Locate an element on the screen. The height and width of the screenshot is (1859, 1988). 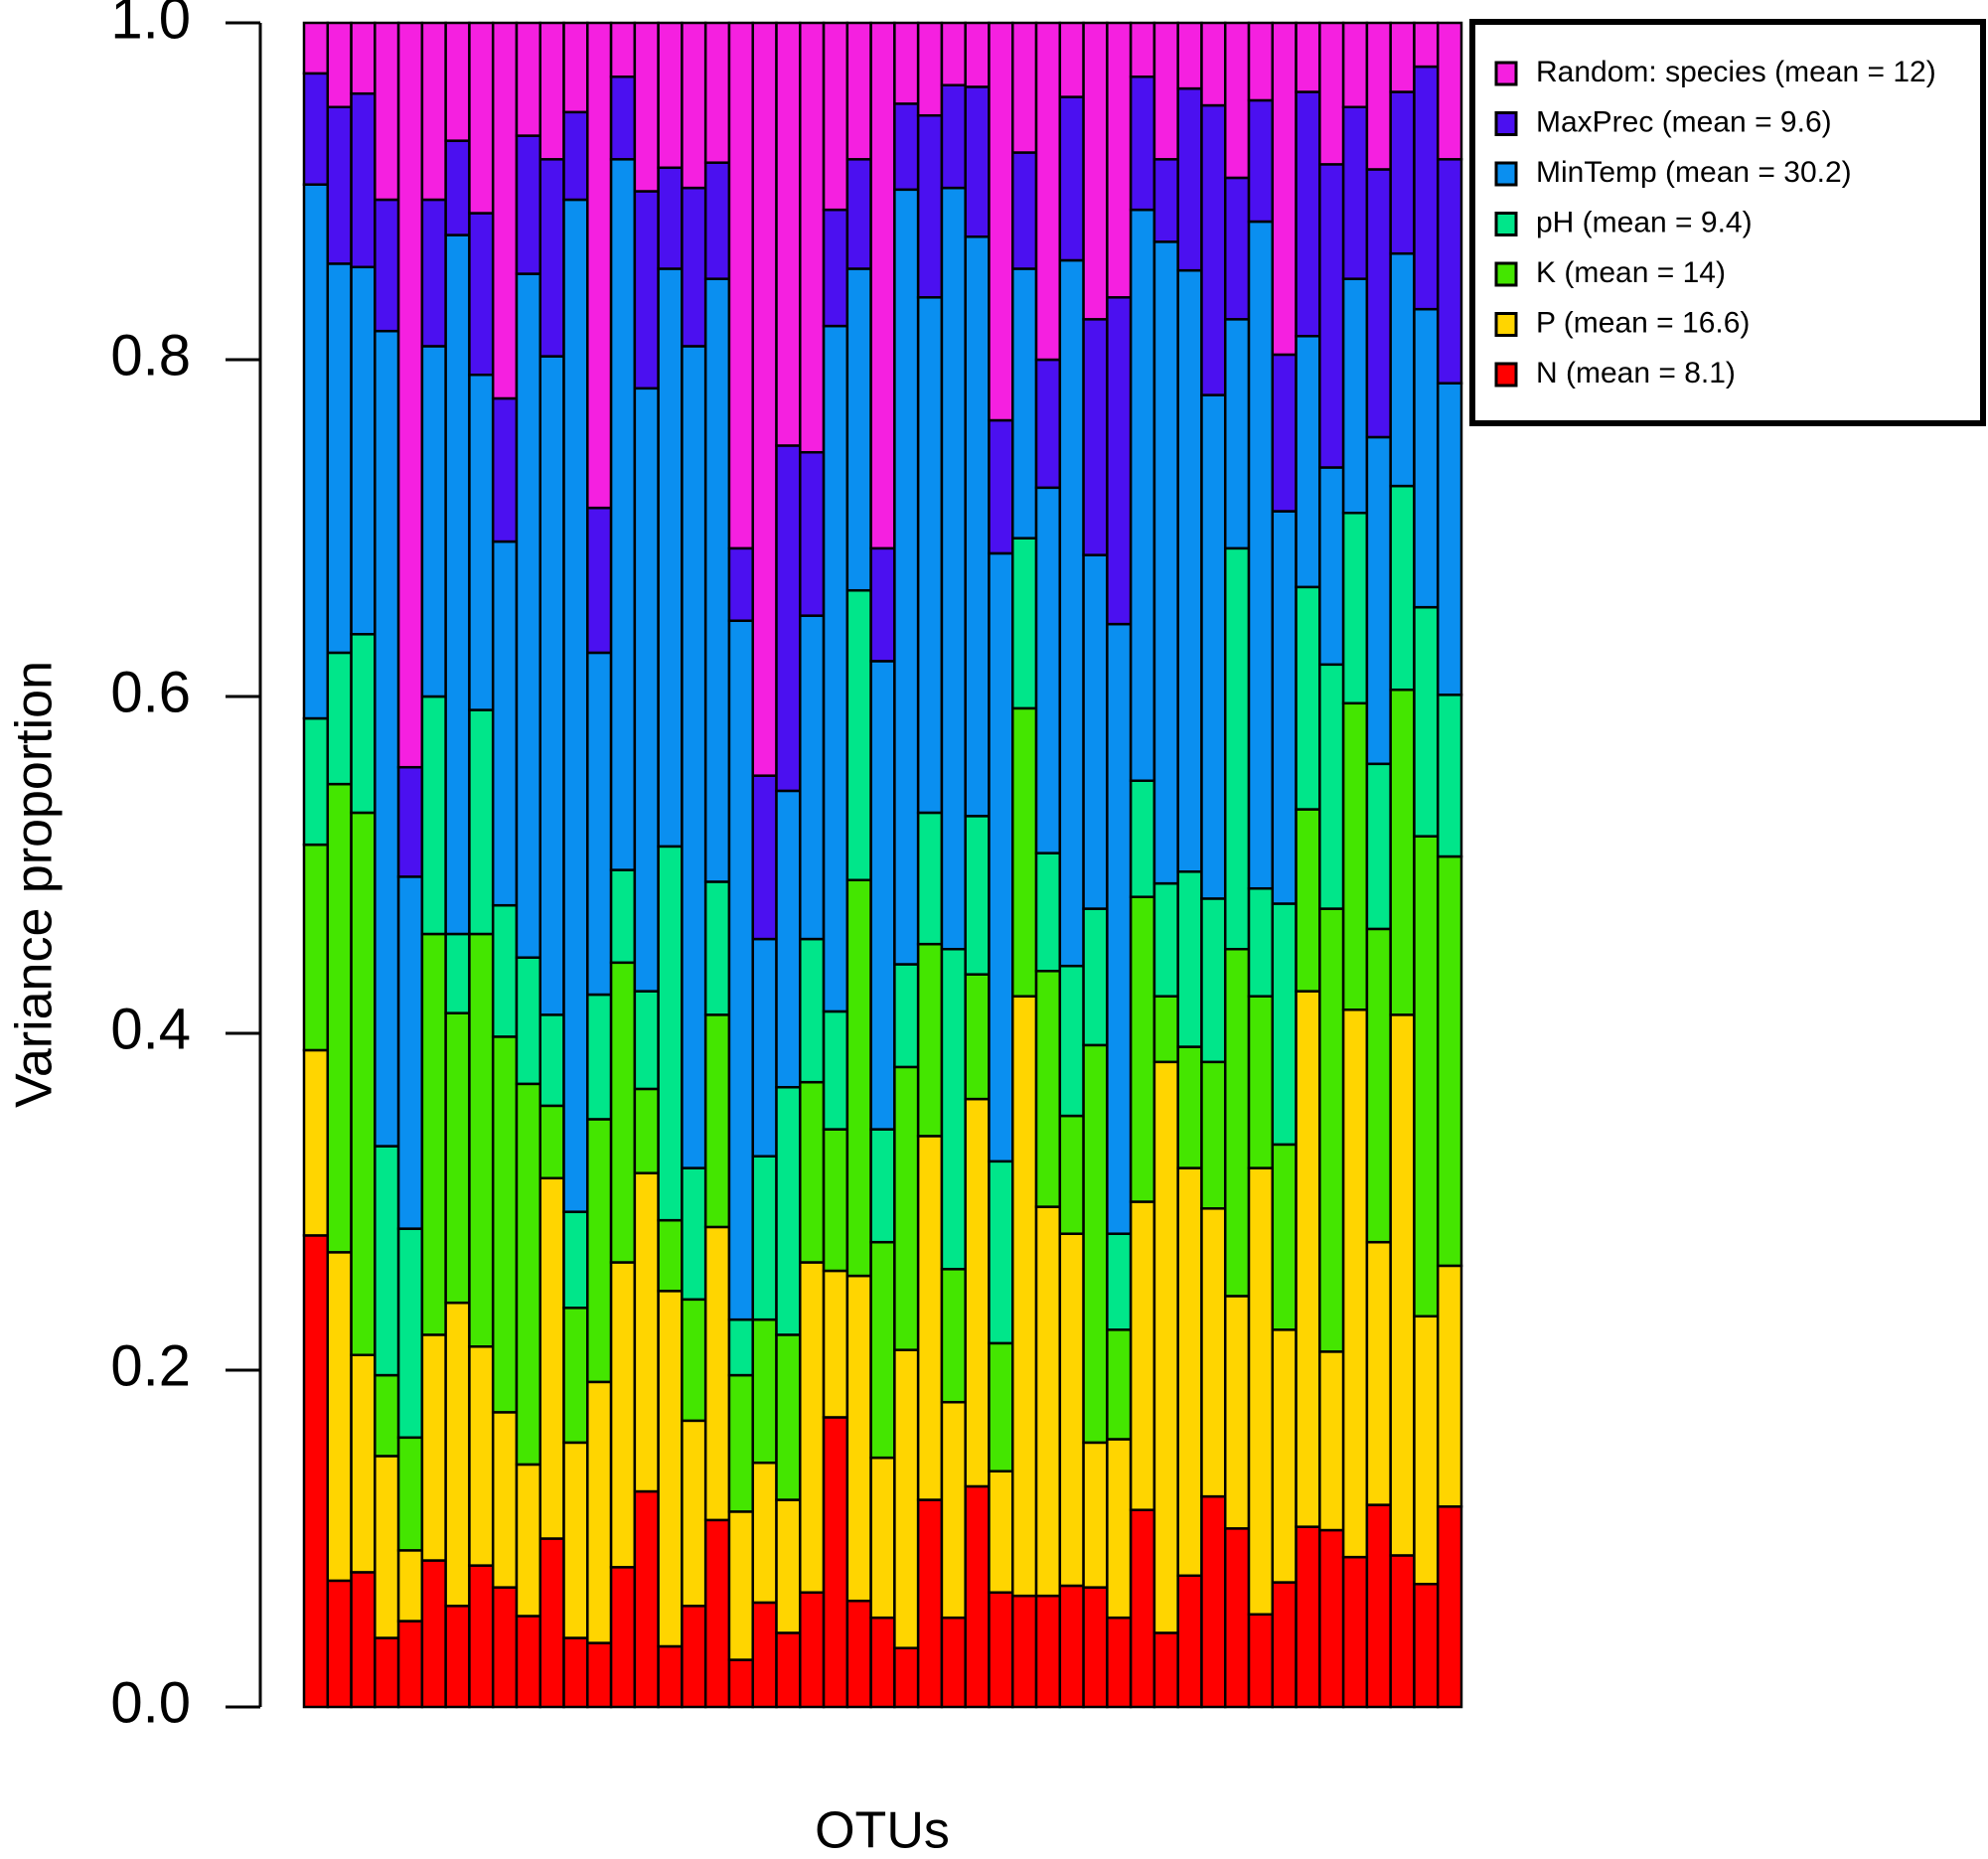
y-tick-label: 0.0 is located at coordinates (150, 1702).